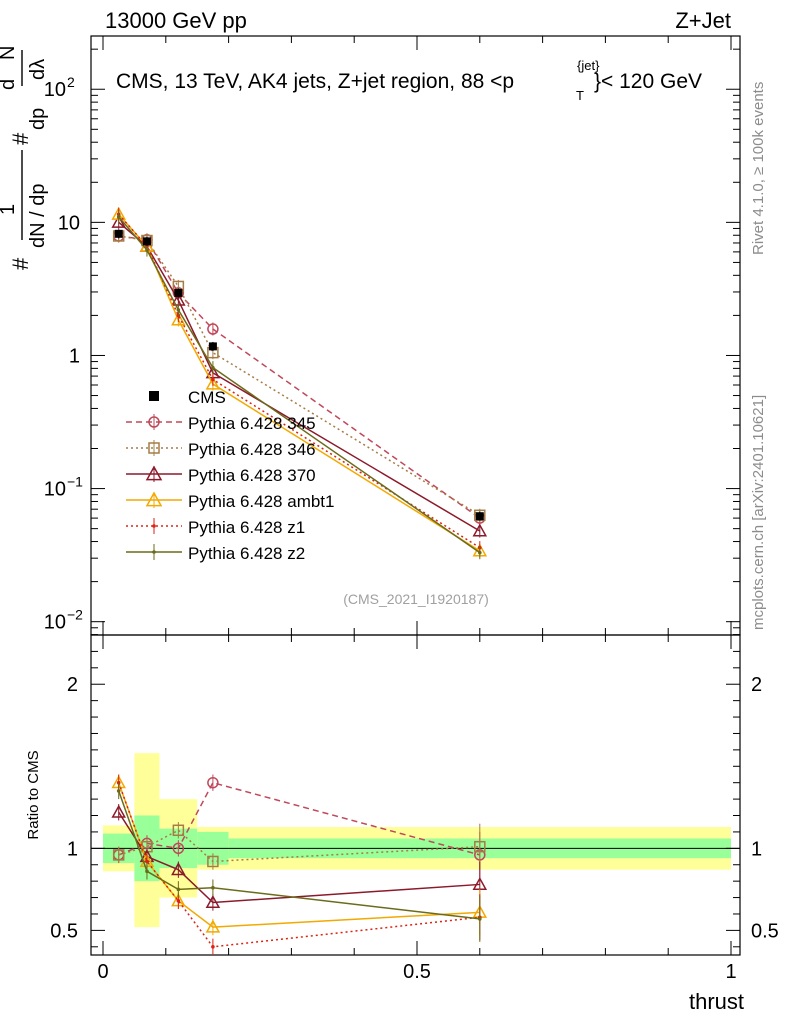 The width and height of the screenshot is (786, 1024). Describe the element at coordinates (716, 1001) in the screenshot. I see `x-axis-label: thrust` at that location.